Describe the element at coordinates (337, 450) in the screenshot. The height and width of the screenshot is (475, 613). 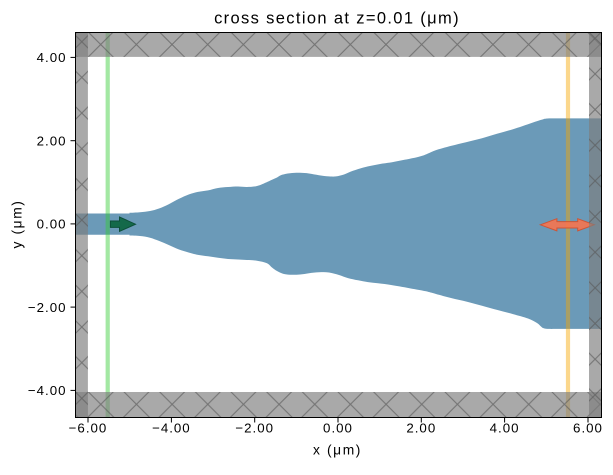
I see `svg-text: x (μm)` at that location.